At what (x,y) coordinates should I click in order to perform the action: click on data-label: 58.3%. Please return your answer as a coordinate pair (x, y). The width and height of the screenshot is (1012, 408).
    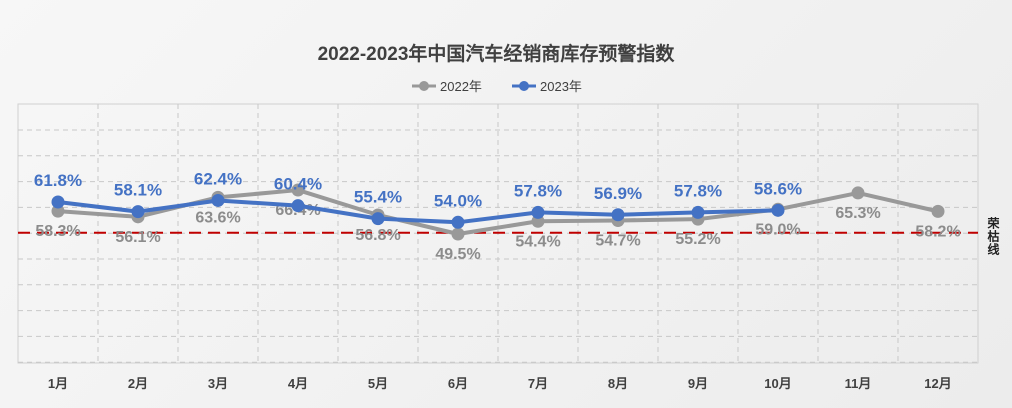
    Looking at the image, I should click on (57, 231).